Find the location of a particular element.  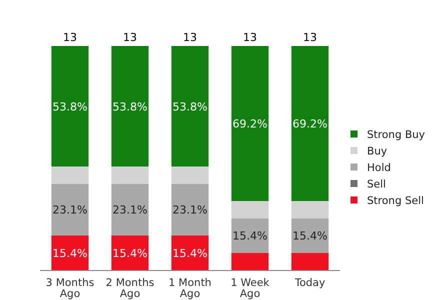

x-tick-label: 2 Months Ago is located at coordinates (130, 288).